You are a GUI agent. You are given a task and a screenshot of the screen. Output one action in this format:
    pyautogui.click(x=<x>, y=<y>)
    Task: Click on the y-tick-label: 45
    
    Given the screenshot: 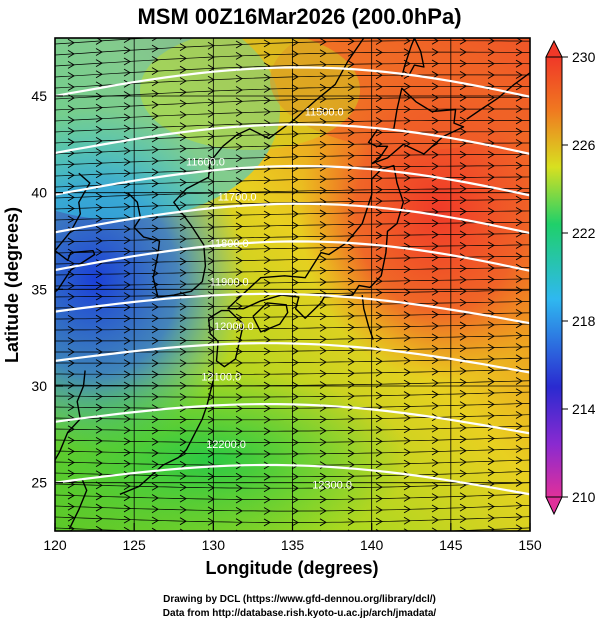 What is the action you would take?
    pyautogui.click(x=39, y=96)
    